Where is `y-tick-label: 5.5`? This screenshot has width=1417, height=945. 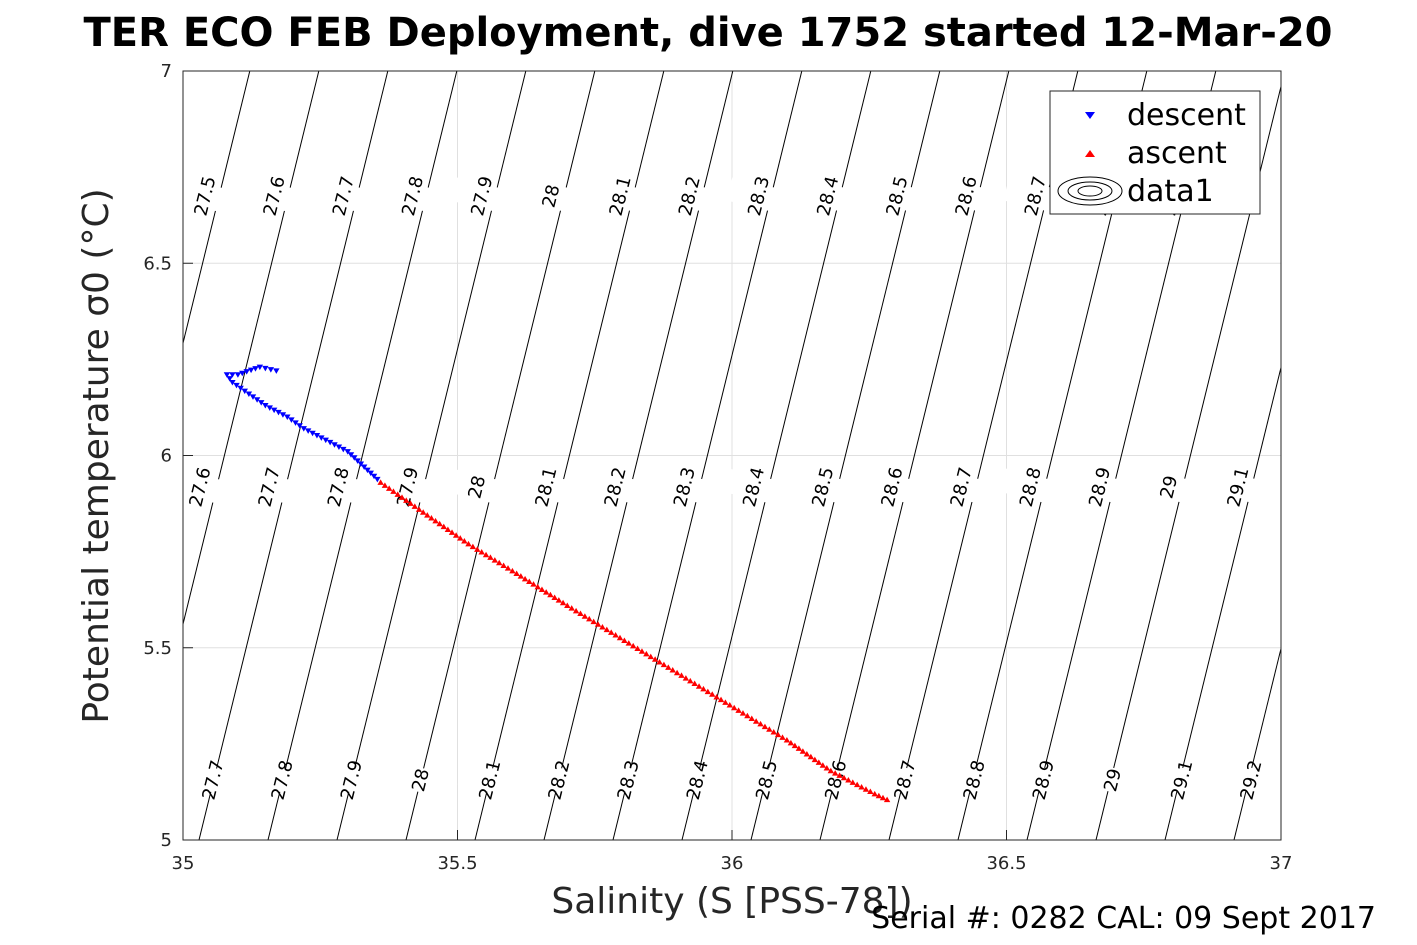 y-tick-label: 5.5 is located at coordinates (157, 648).